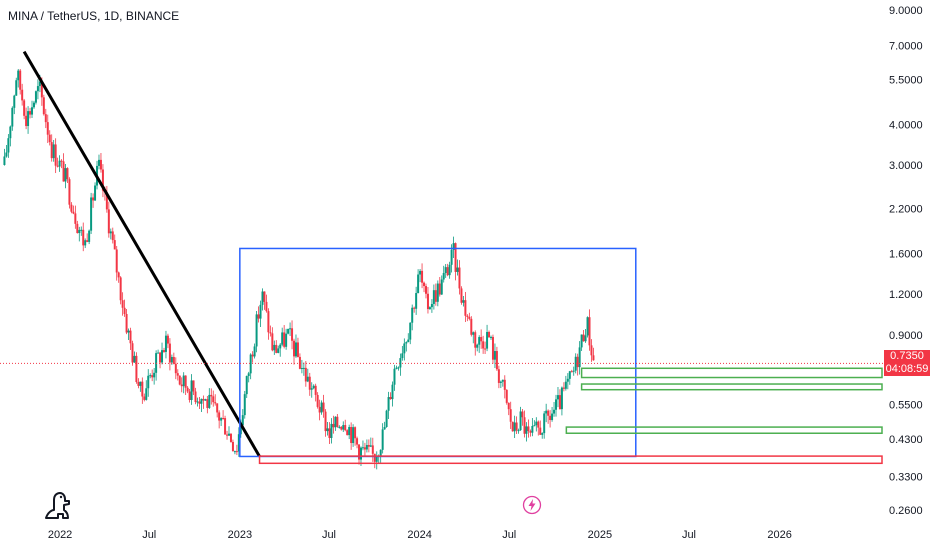 The height and width of the screenshot is (550, 932). Describe the element at coordinates (60, 535) in the screenshot. I see `x-tick-label: 2022` at that location.